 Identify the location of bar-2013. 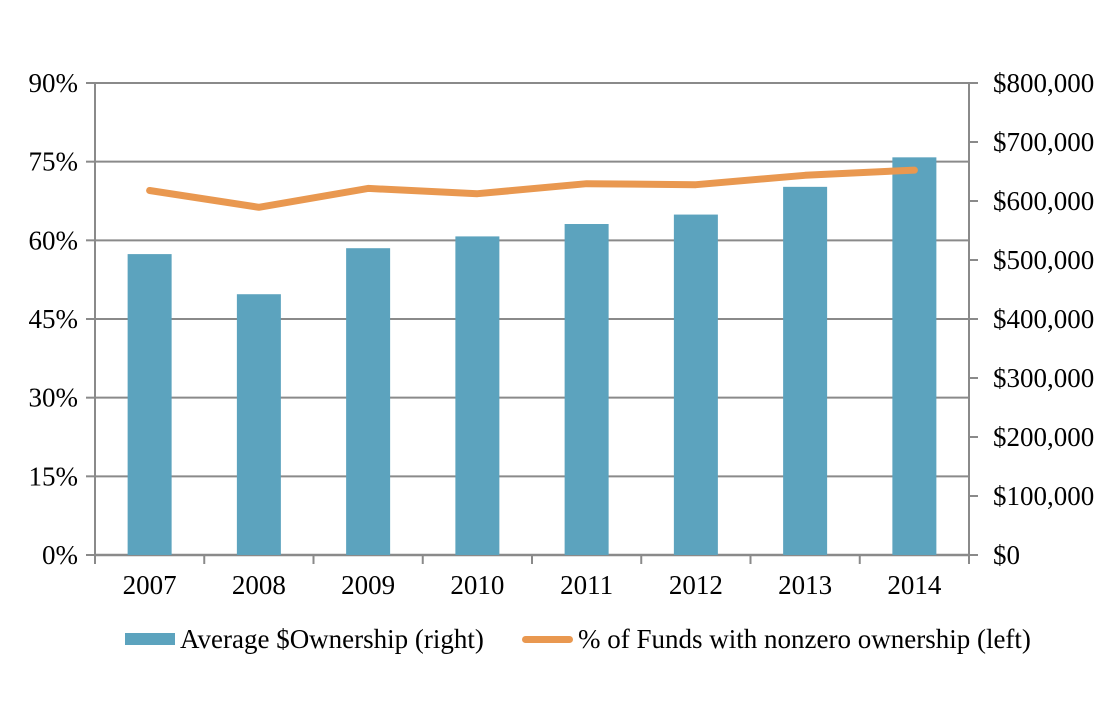
(805, 370).